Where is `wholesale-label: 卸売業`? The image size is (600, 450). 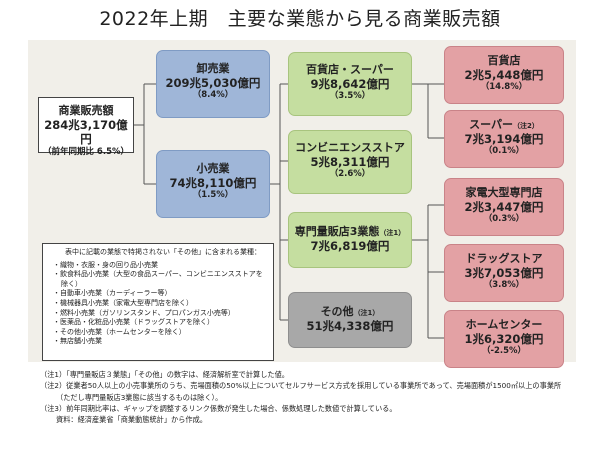 wholesale-label: 卸売業 is located at coordinates (213, 68).